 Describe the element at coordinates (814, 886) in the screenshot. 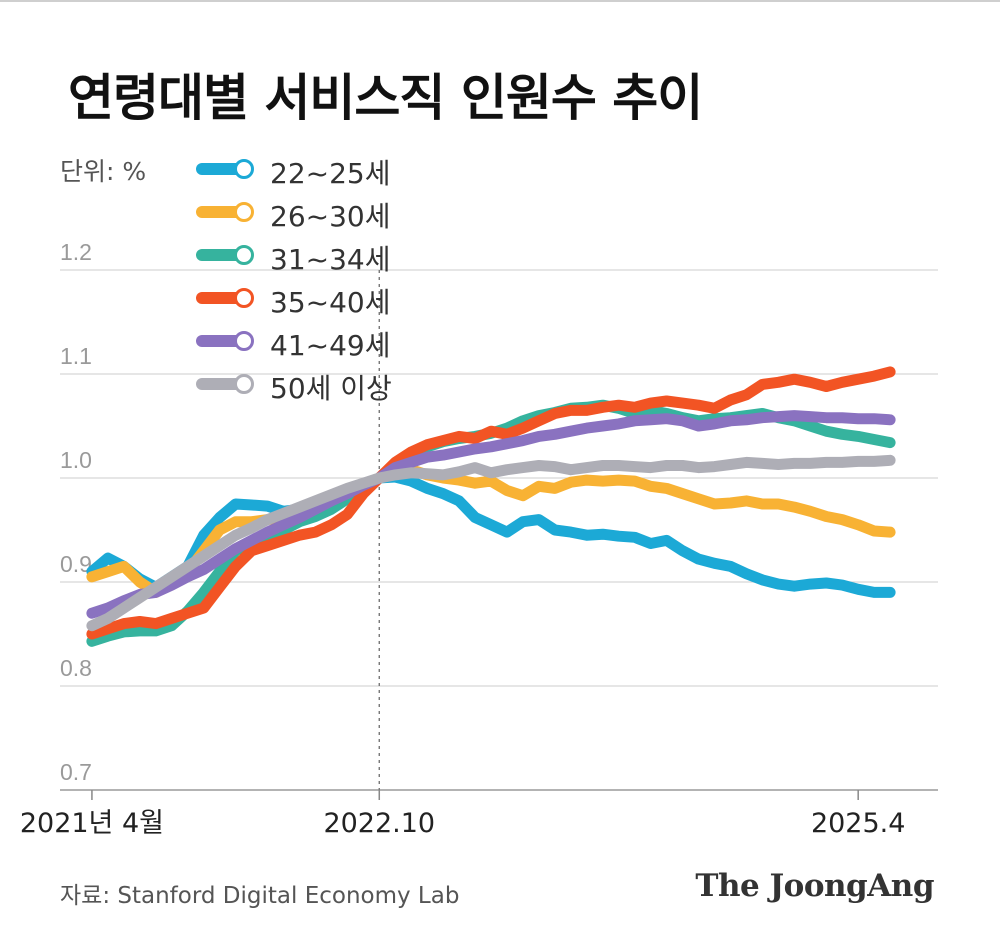

I see `brand-logo: The JoongAng` at that location.